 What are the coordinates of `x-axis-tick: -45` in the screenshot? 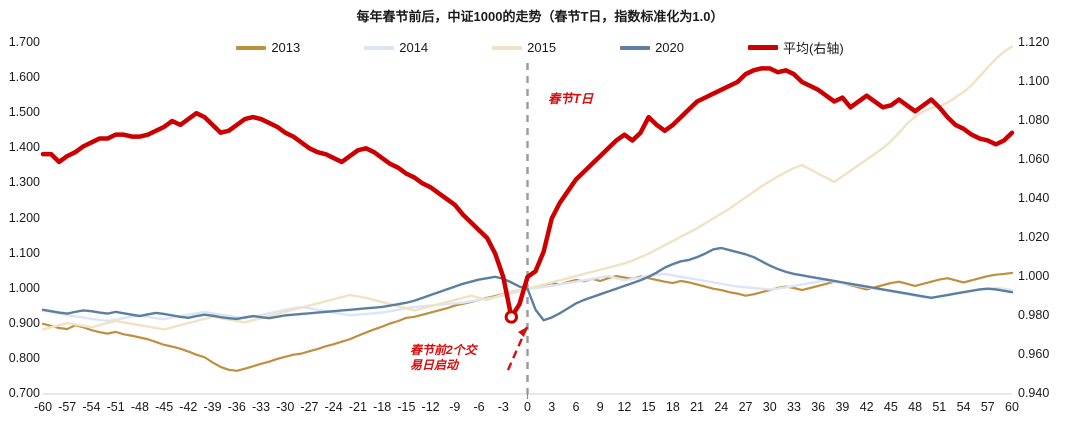 It's located at (164, 407).